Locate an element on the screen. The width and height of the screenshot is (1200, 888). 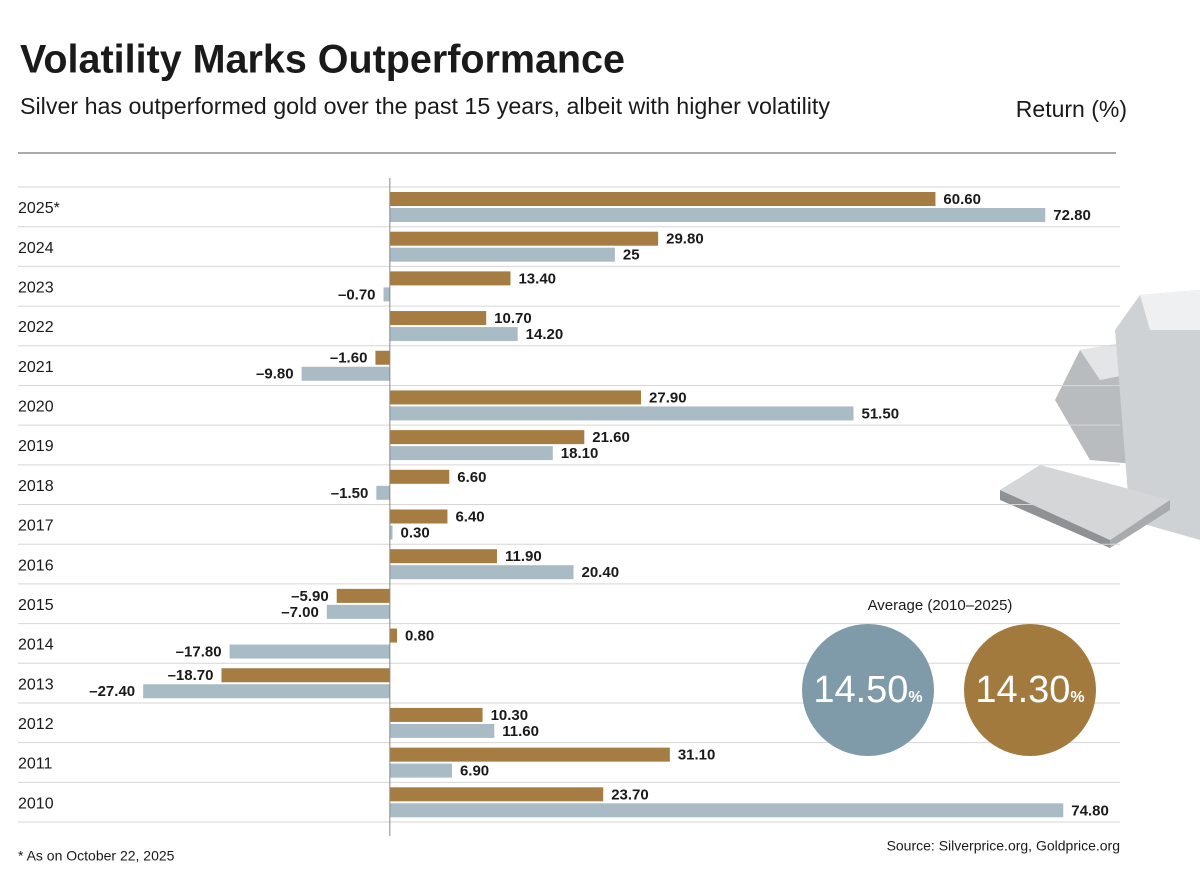
value-label: 0.30 is located at coordinates (415, 532).